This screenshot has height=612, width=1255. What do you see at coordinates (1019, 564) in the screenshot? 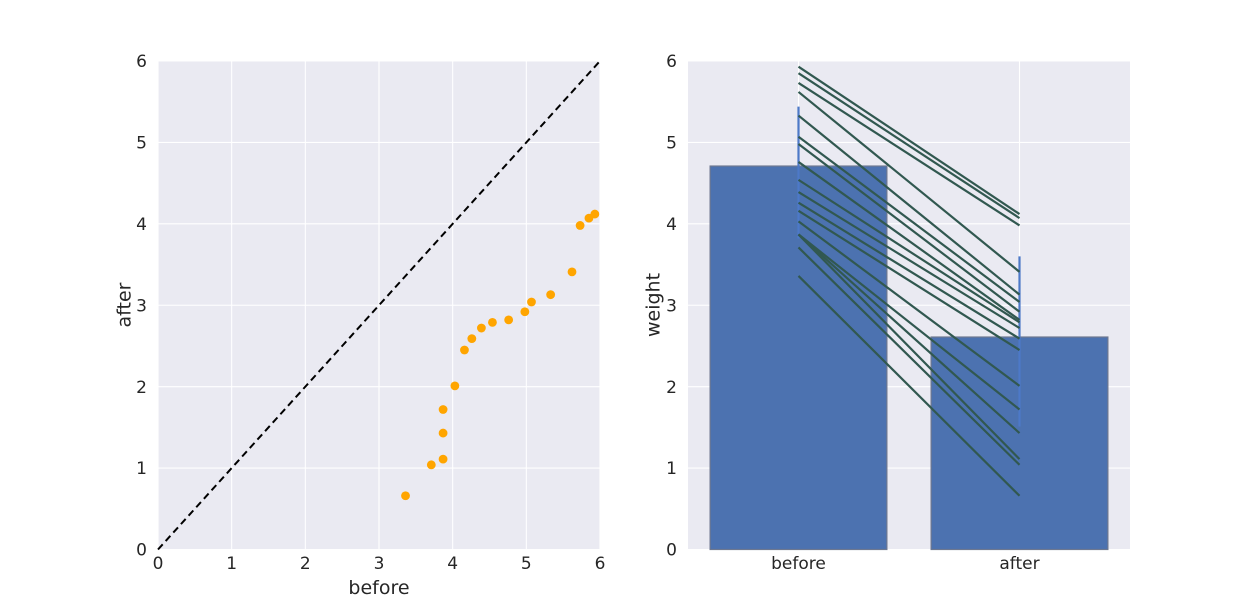
I see `category-tick-label: after` at bounding box center [1019, 564].